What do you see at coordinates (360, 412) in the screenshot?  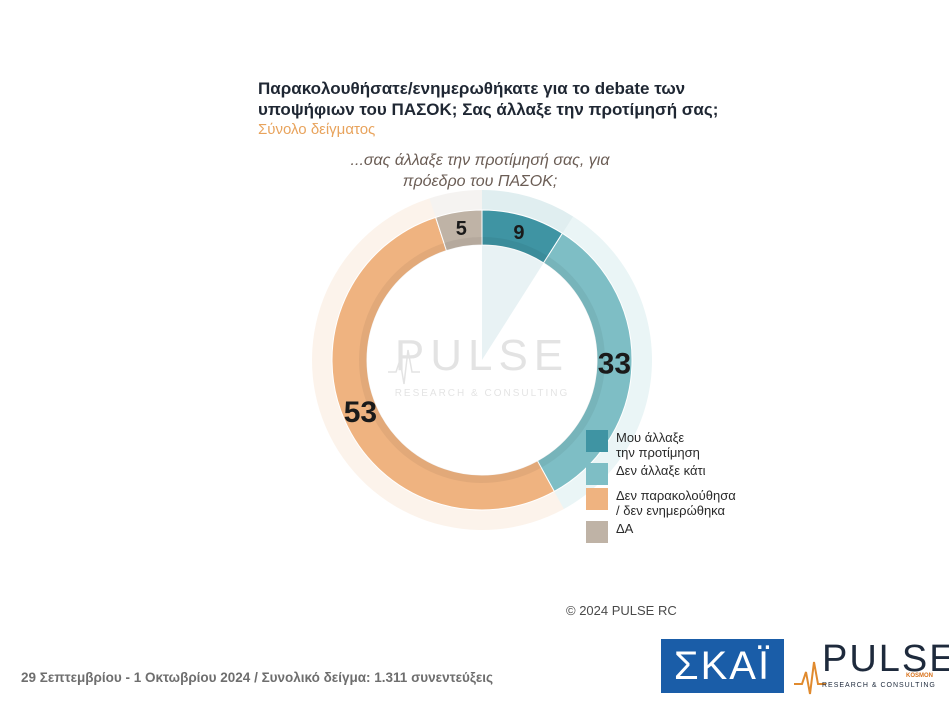 I see `data-label: 53` at bounding box center [360, 412].